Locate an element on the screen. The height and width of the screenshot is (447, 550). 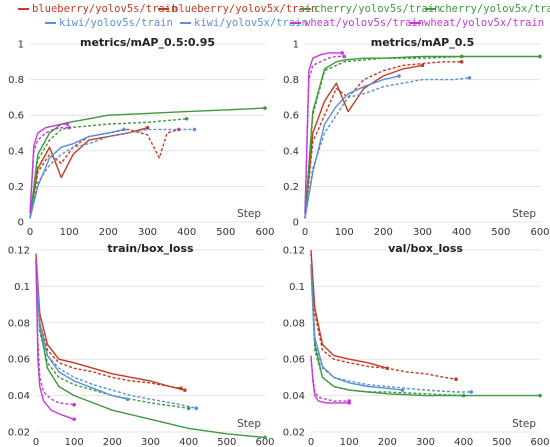
legend-label: kiwi/yolov5x/train is located at coordinates (251, 23).